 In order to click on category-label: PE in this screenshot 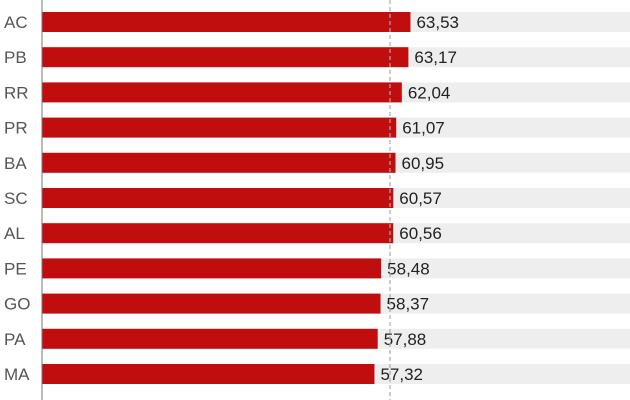, I will do `click(15, 268)`.